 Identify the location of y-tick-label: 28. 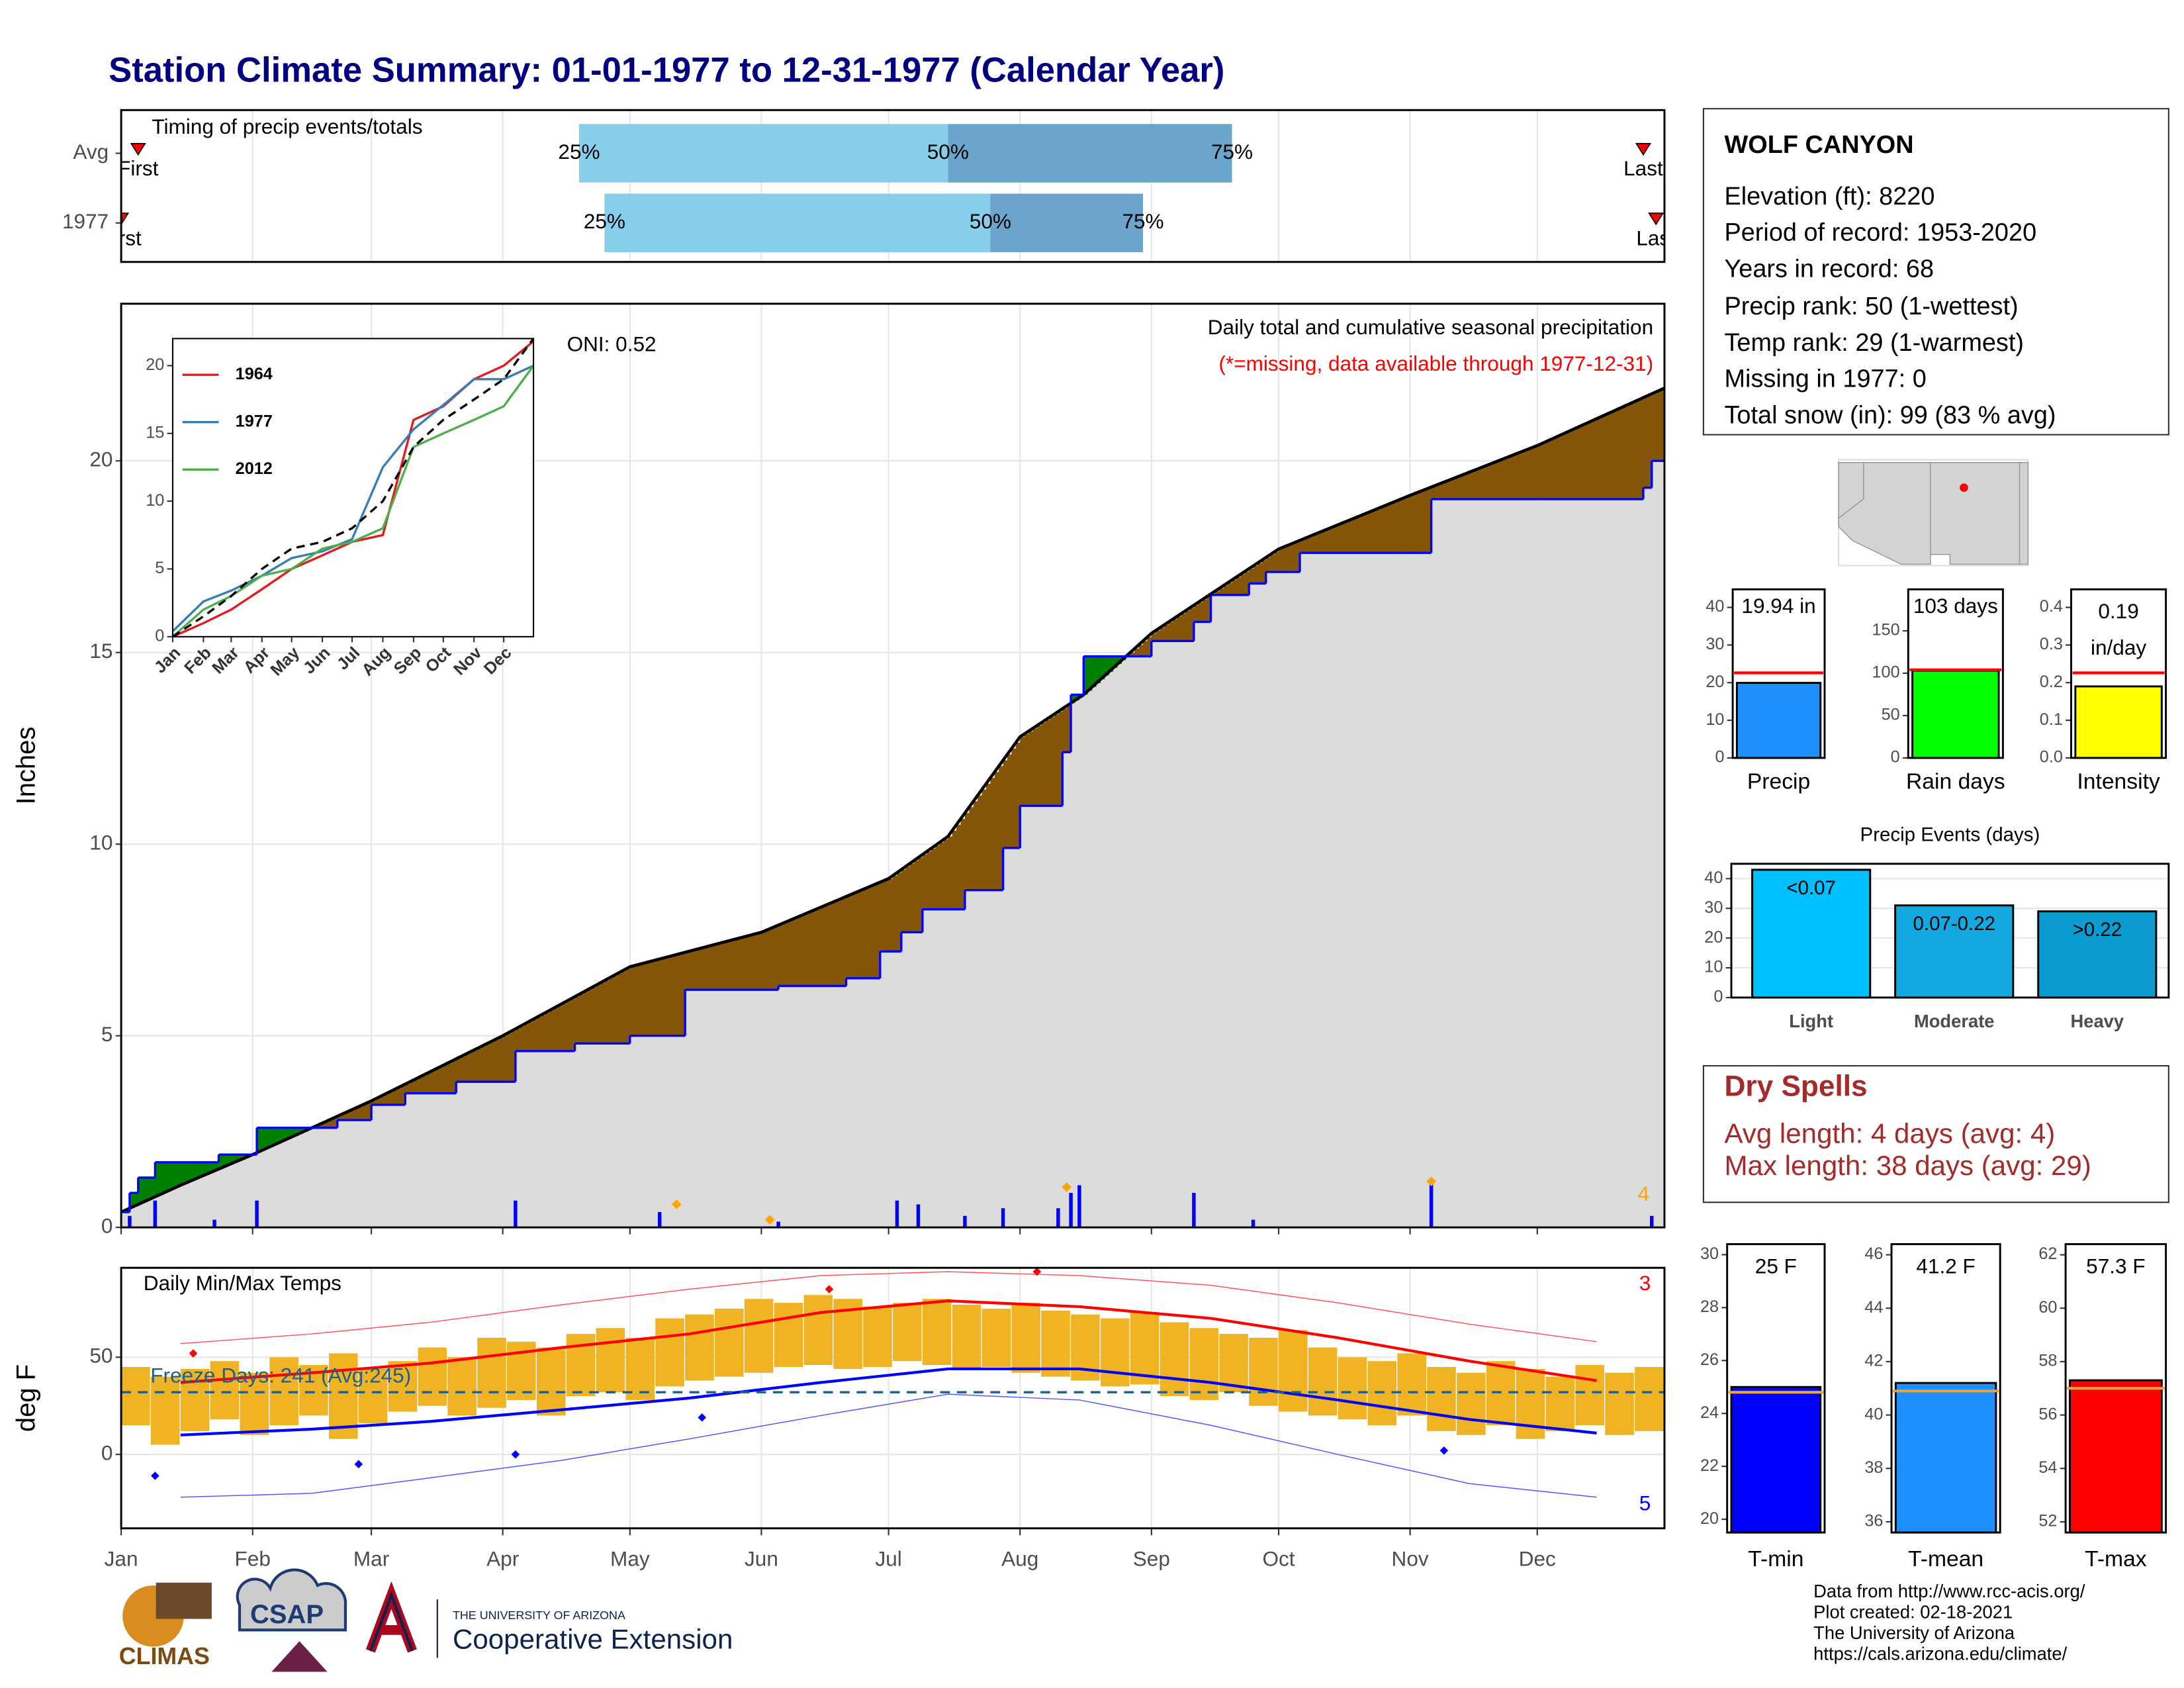
(1709, 1306).